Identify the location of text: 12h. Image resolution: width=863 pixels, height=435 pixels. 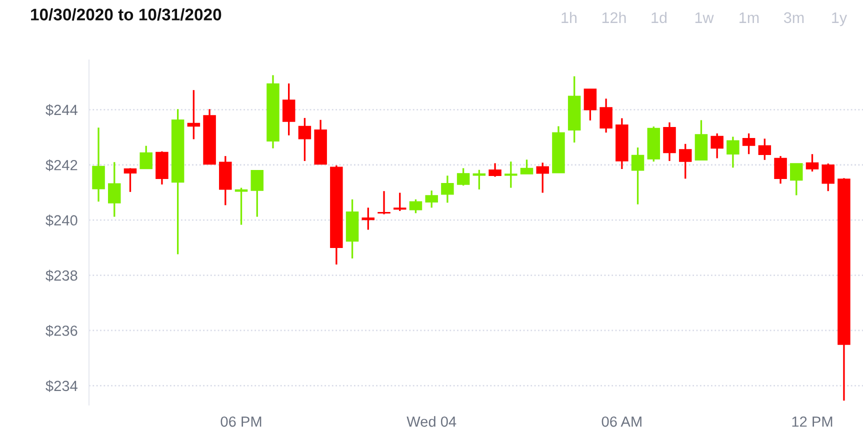
(614, 17).